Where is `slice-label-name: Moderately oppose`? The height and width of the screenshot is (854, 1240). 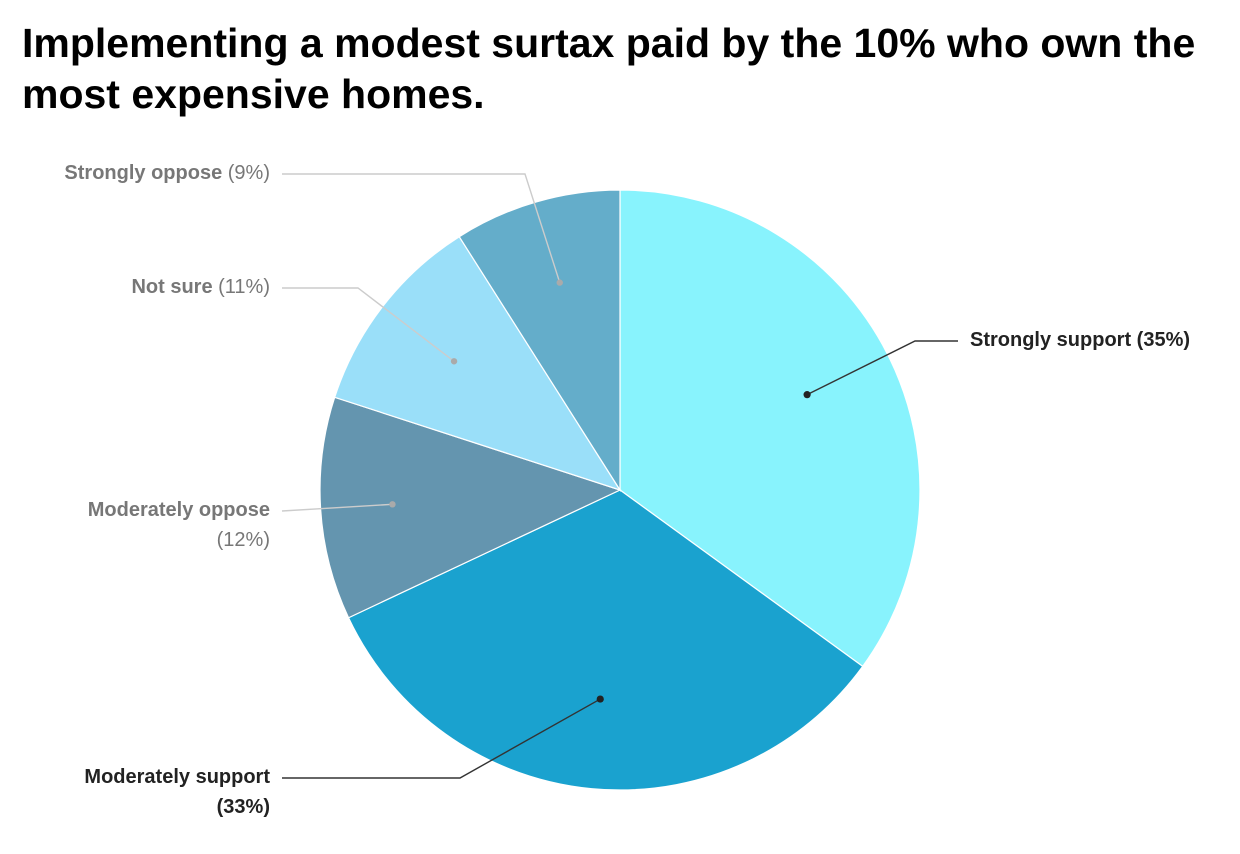 slice-label-name: Moderately oppose is located at coordinates (179, 510).